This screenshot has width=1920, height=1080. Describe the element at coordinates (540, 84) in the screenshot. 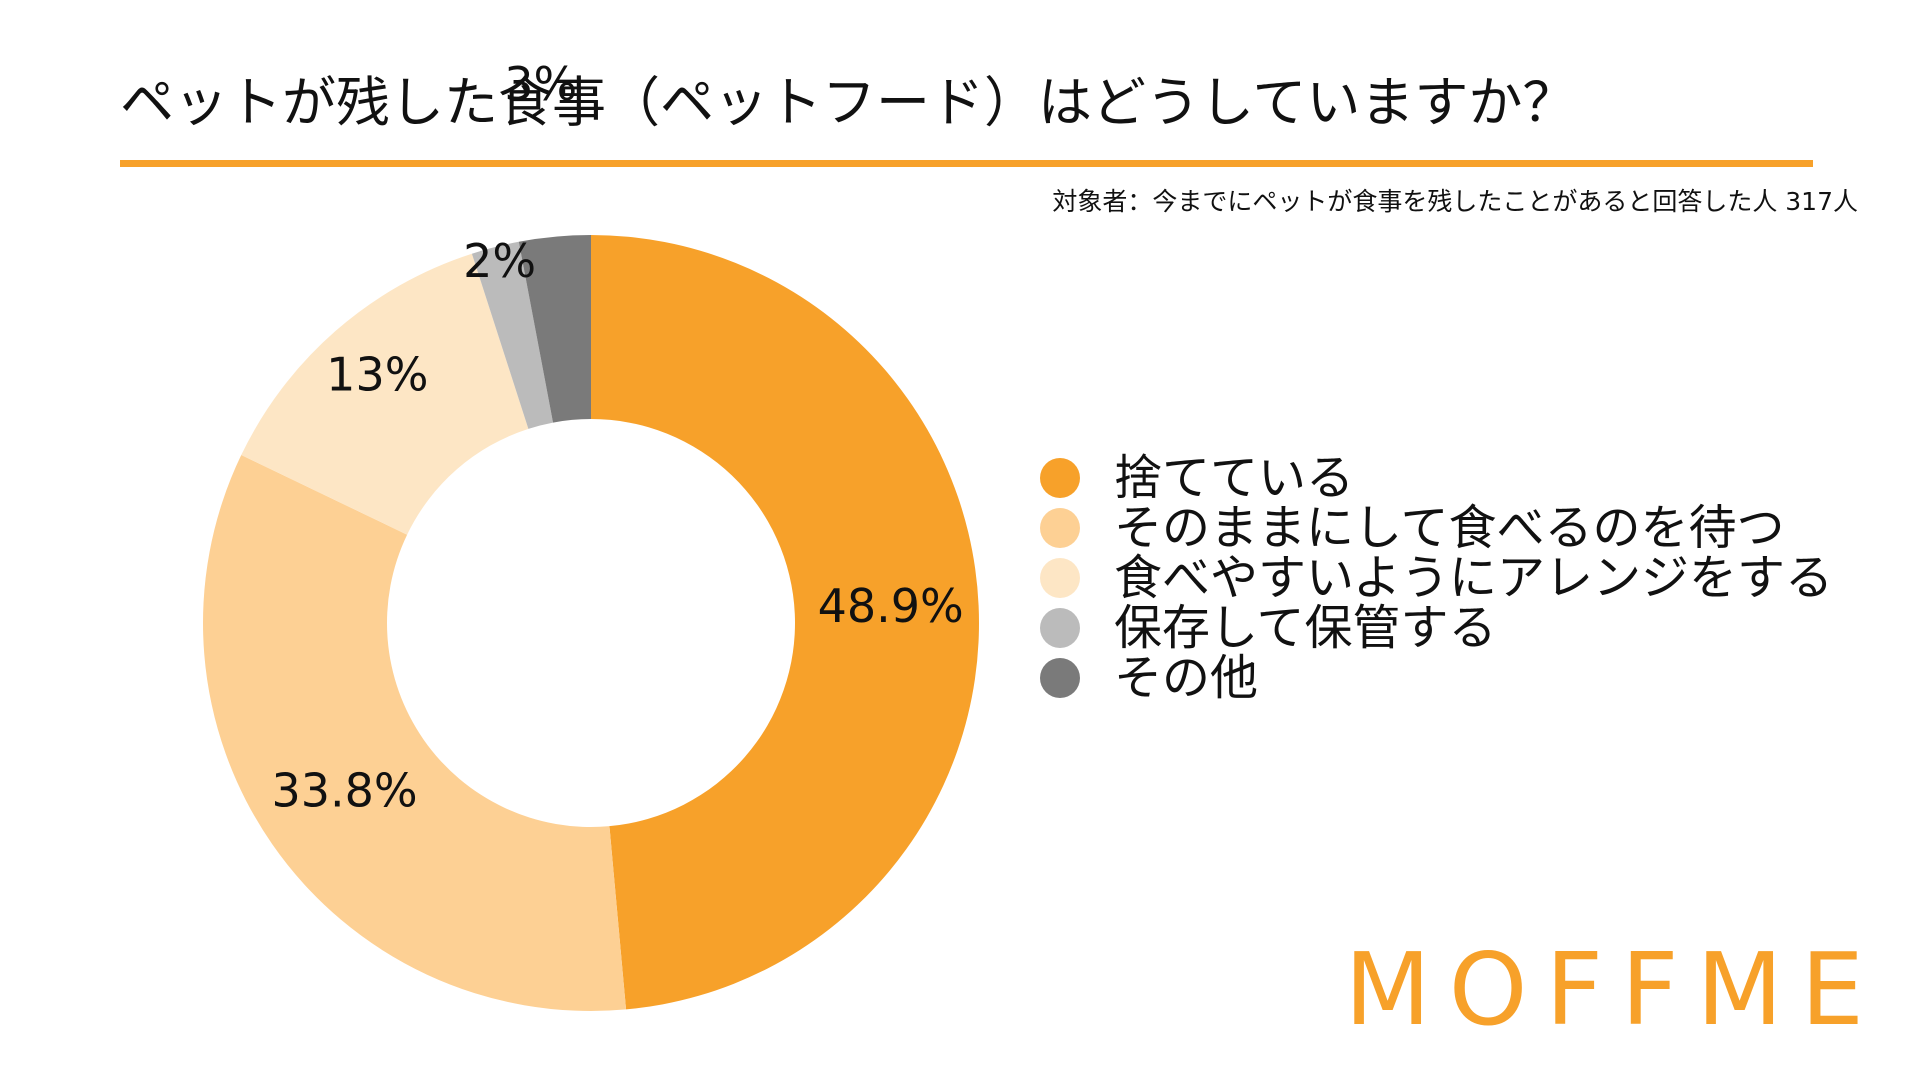

I see `slice-data-label: 3%` at that location.